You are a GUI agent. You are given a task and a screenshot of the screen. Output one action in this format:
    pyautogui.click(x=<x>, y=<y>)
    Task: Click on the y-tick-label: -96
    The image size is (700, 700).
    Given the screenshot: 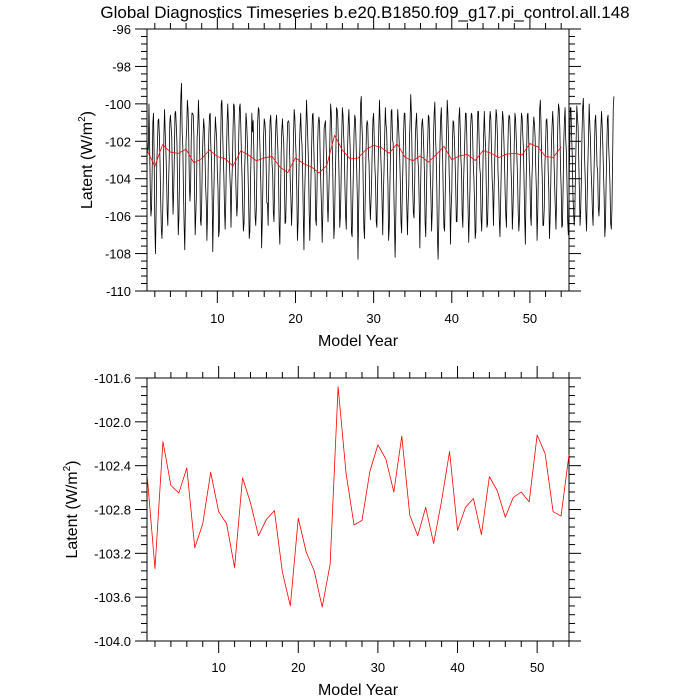 What is the action you would take?
    pyautogui.click(x=121, y=29)
    